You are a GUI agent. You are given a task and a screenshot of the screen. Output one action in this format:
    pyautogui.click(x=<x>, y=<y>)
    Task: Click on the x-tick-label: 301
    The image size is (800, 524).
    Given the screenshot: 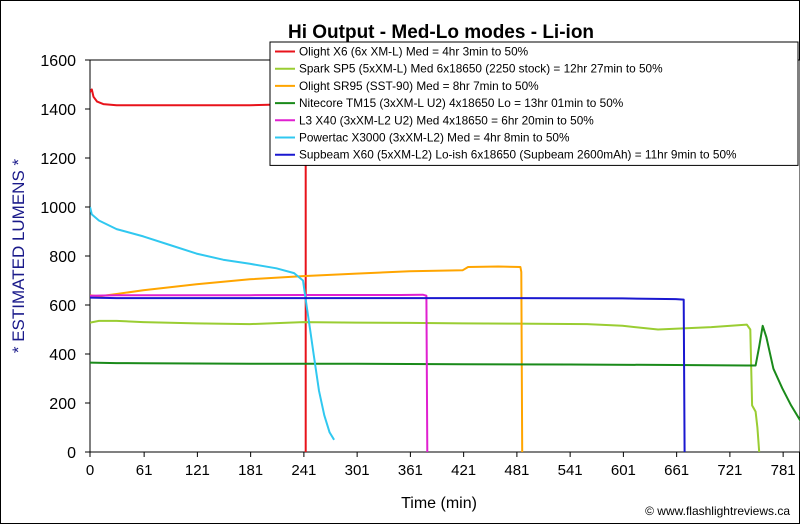 What is the action you would take?
    pyautogui.click(x=357, y=470)
    